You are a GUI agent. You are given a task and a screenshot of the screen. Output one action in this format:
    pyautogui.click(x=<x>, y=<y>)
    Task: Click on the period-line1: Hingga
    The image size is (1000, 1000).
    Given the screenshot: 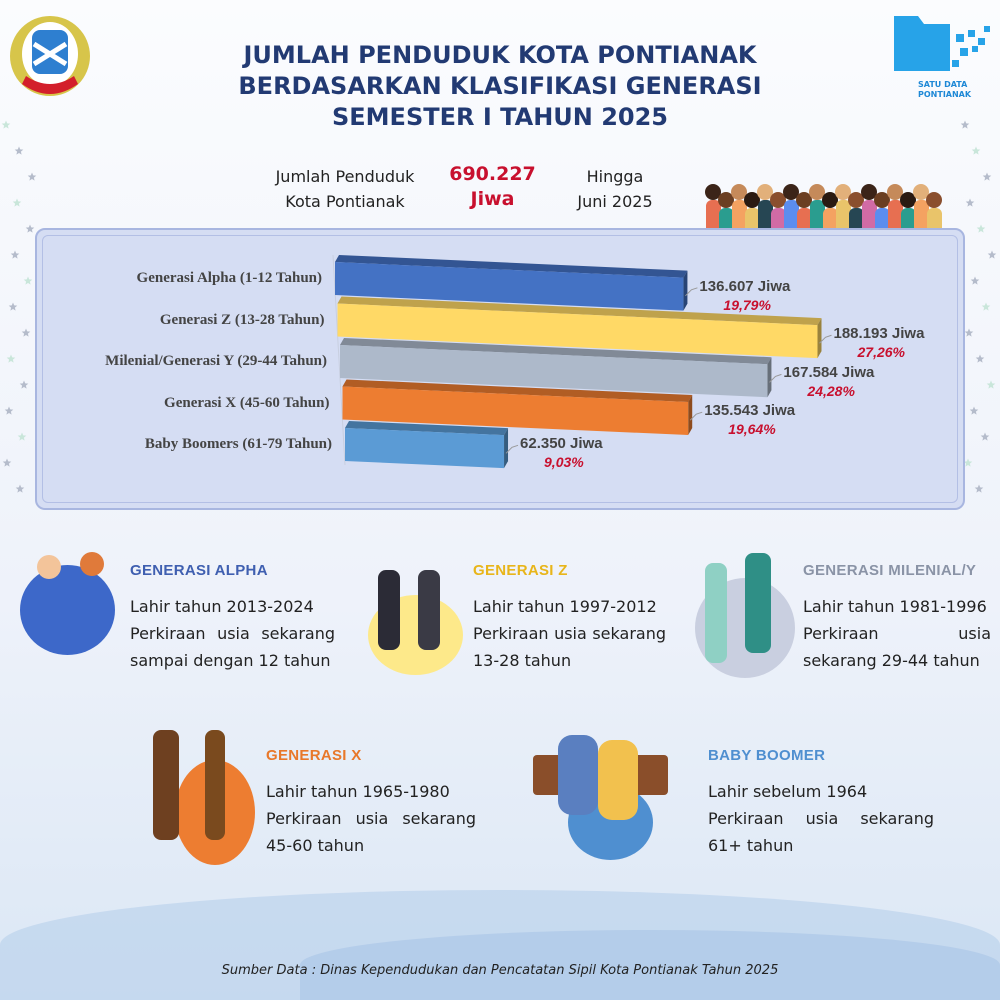 What is the action you would take?
    pyautogui.click(x=615, y=176)
    